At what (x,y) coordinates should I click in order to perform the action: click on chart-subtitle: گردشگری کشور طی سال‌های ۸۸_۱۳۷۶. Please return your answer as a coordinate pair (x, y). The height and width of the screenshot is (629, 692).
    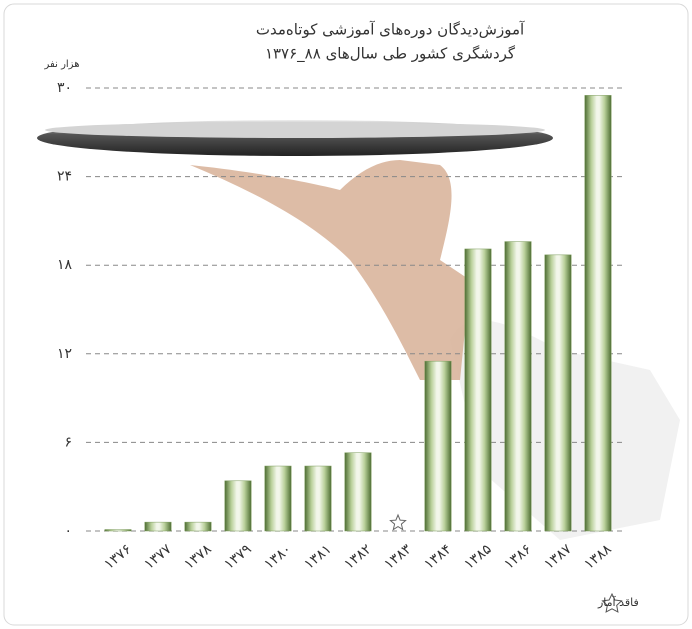
    Looking at the image, I should click on (390, 54).